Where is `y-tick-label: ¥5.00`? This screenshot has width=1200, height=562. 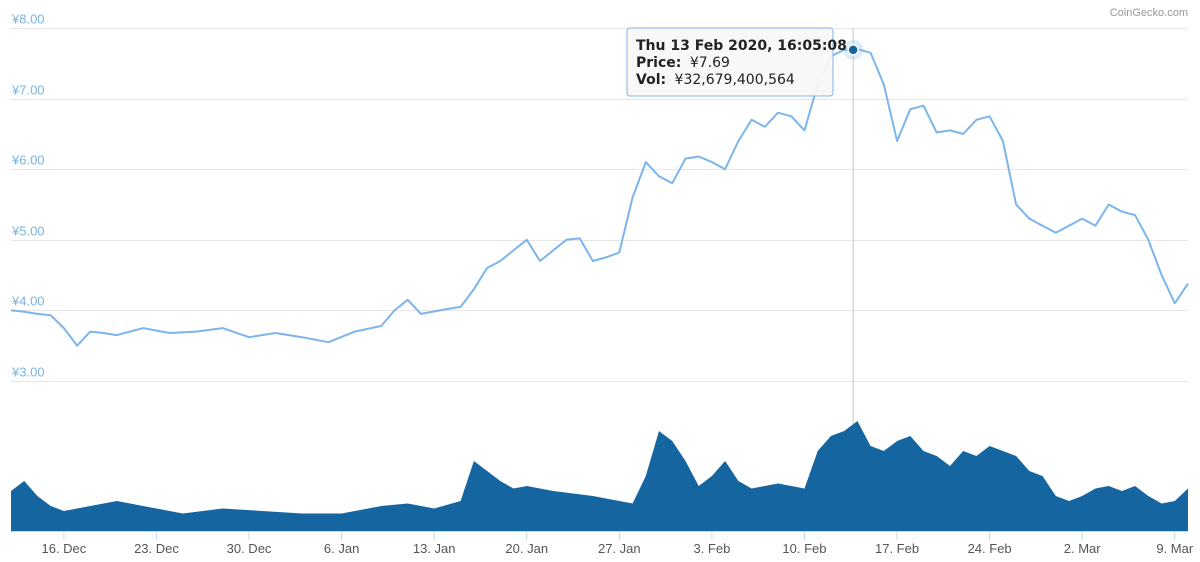 y-tick-label: ¥5.00 is located at coordinates (28, 231).